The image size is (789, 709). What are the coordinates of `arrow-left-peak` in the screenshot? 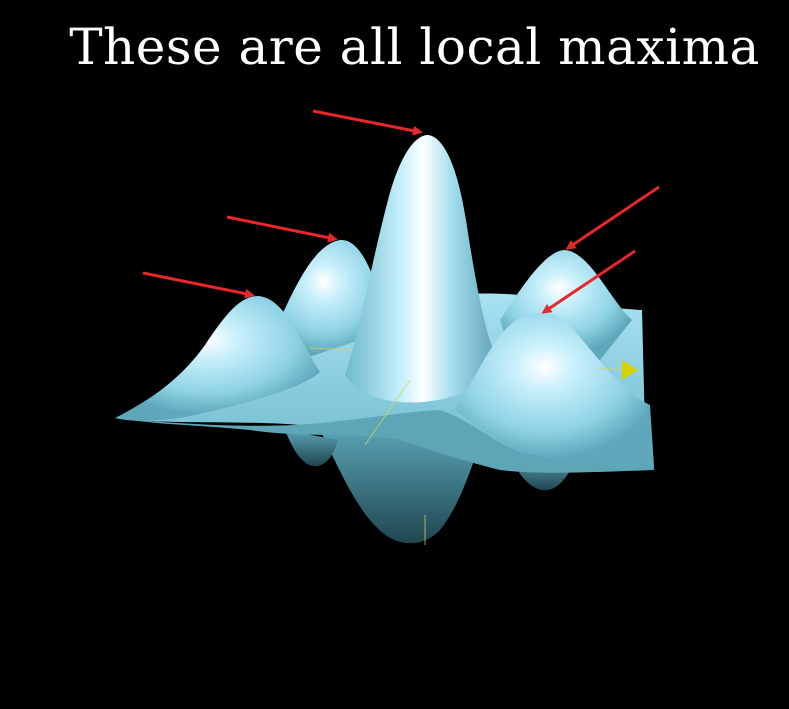 It's located at (198, 285).